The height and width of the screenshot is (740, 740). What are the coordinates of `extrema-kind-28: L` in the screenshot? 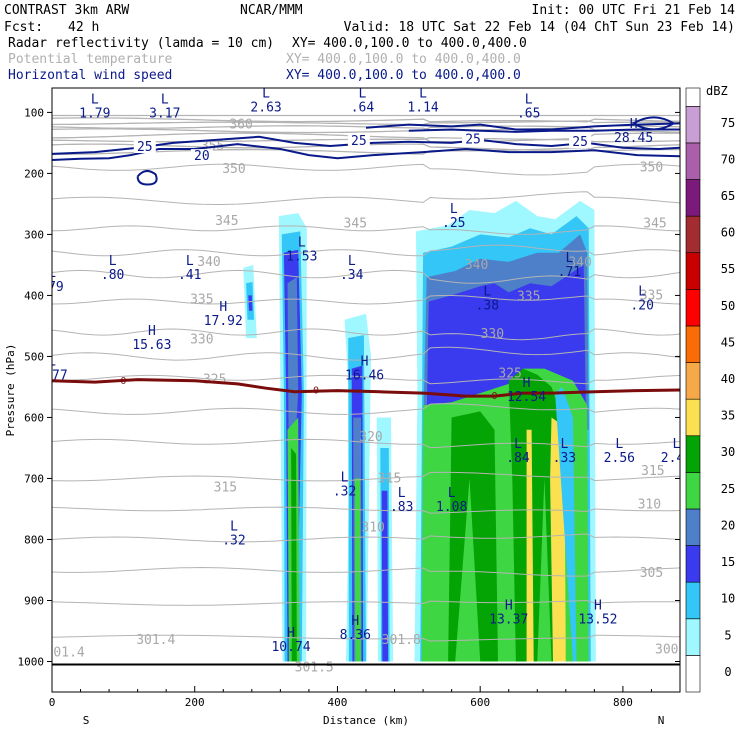 It's located at (234, 526).